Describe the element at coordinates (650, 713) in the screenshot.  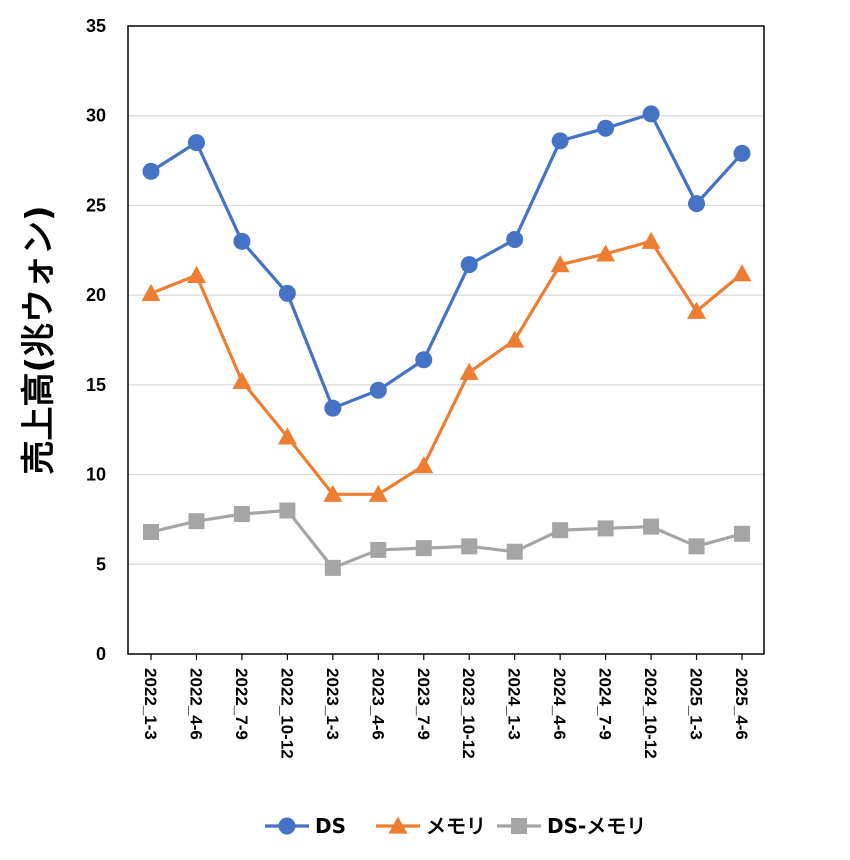
I see `x-tick-label: 2024_10-12` at that location.